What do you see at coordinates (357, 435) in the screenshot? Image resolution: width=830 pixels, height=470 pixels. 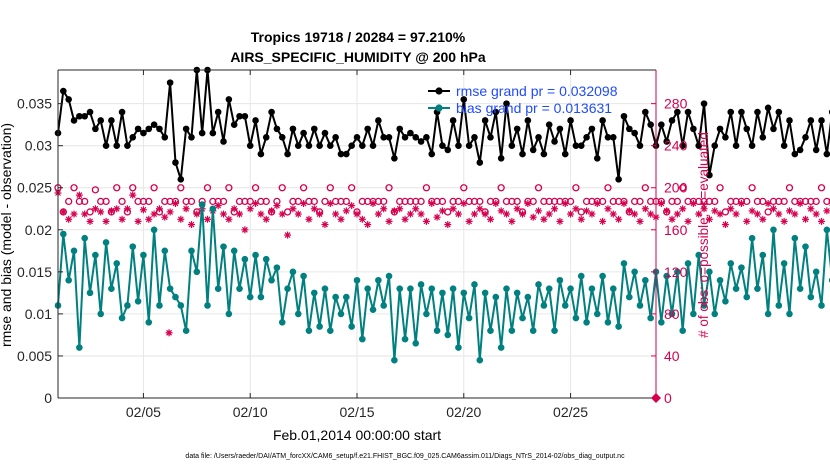 I see `x-axis-label: Feb.01,2014 00:00:00 start` at bounding box center [357, 435].